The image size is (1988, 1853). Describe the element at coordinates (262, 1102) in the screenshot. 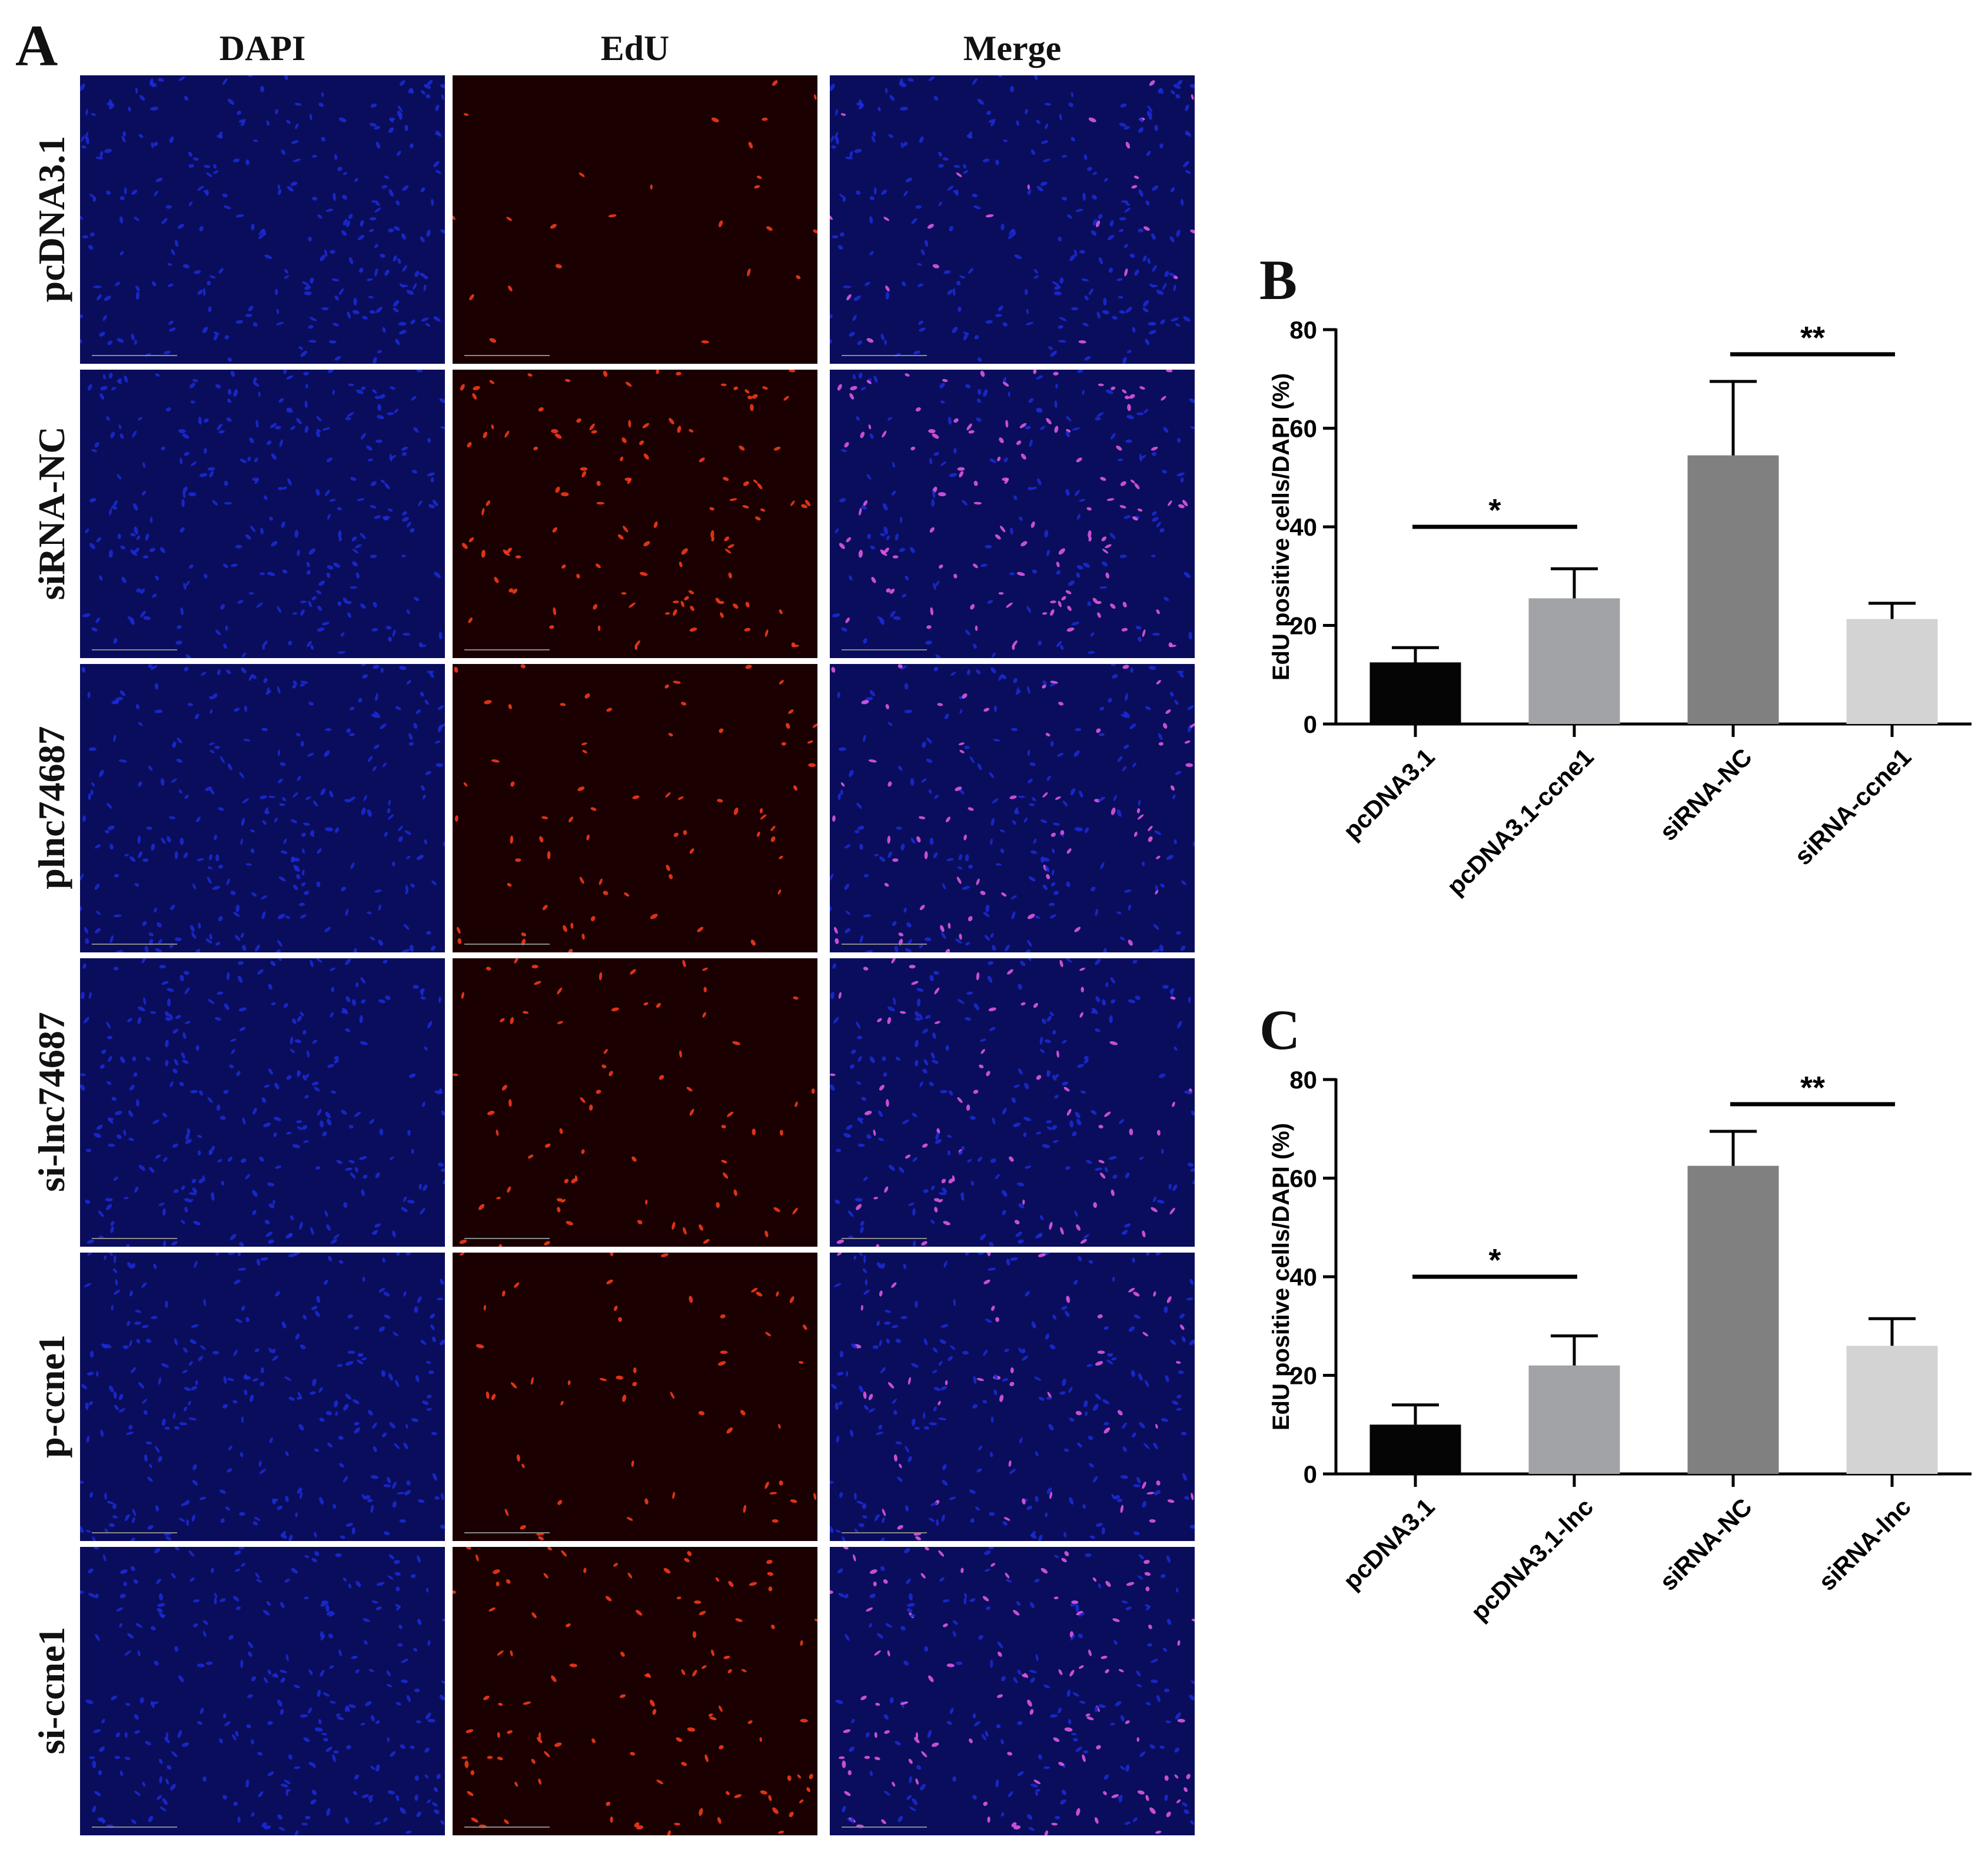

I see `micrograph-background` at that location.